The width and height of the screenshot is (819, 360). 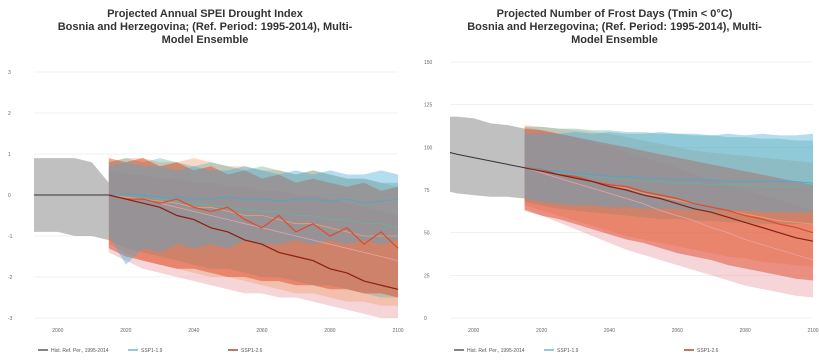 What do you see at coordinates (10, 319) in the screenshot?
I see `y-tick-label: -3` at bounding box center [10, 319].